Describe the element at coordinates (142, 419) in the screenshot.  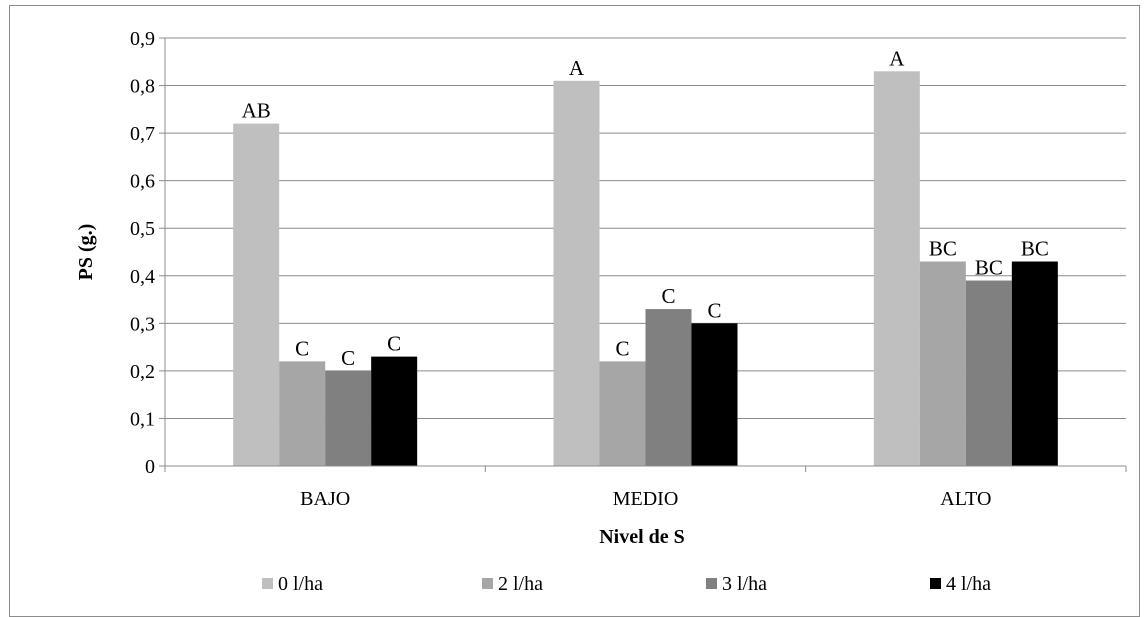
I see `y-tick-label: 0,1` at that location.